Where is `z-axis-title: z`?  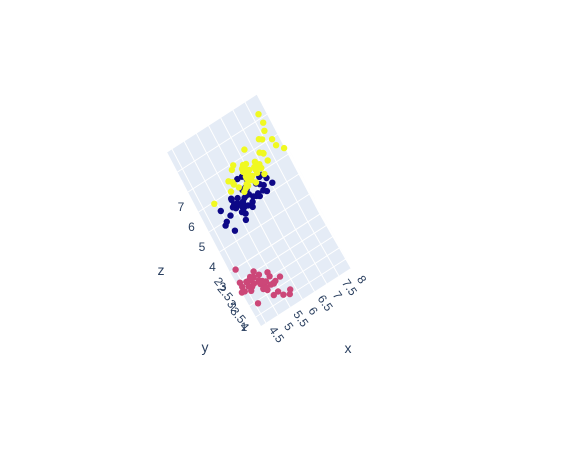 z-axis-title: z is located at coordinates (161, 270).